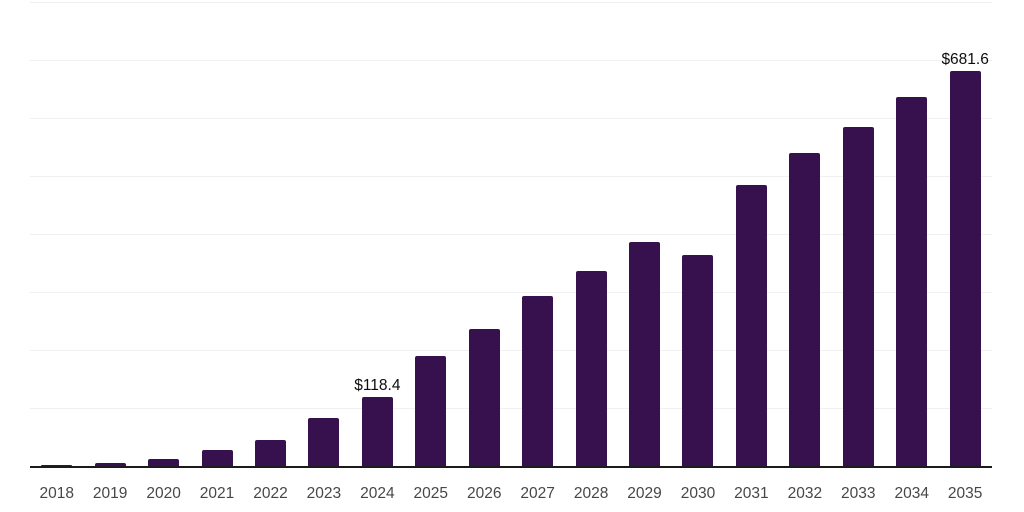 Image resolution: width=1024 pixels, height=512 pixels. Describe the element at coordinates (324, 441) in the screenshot. I see `bar-2023` at that location.